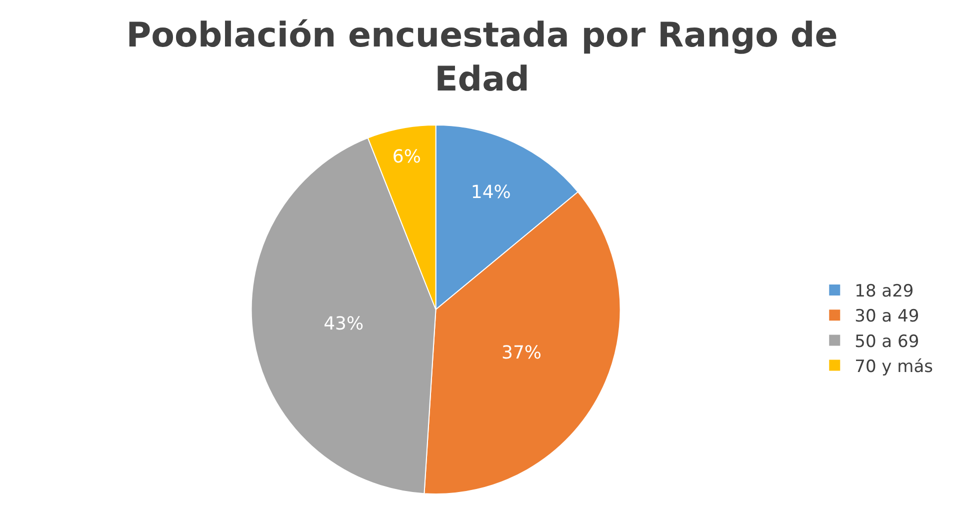 This screenshot has width=964, height=514. Describe the element at coordinates (887, 342) in the screenshot. I see `legend-label: 50 a 69` at that location.